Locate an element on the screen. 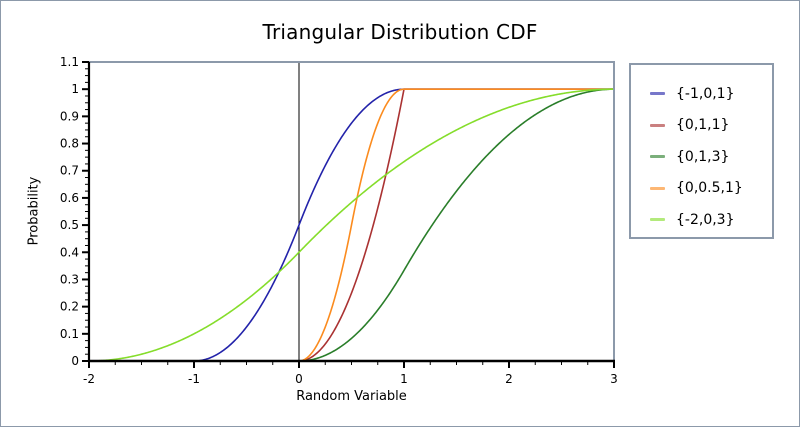 The image size is (800, 427). legend-label: {0,1,3} is located at coordinates (703, 156).